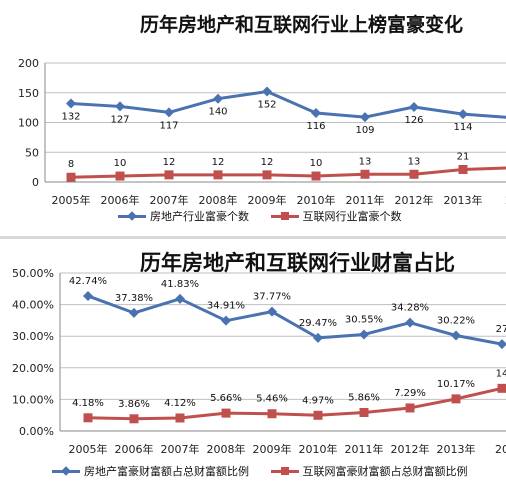 The image size is (506, 482). I want to click on data-label: 126, so click(413, 120).